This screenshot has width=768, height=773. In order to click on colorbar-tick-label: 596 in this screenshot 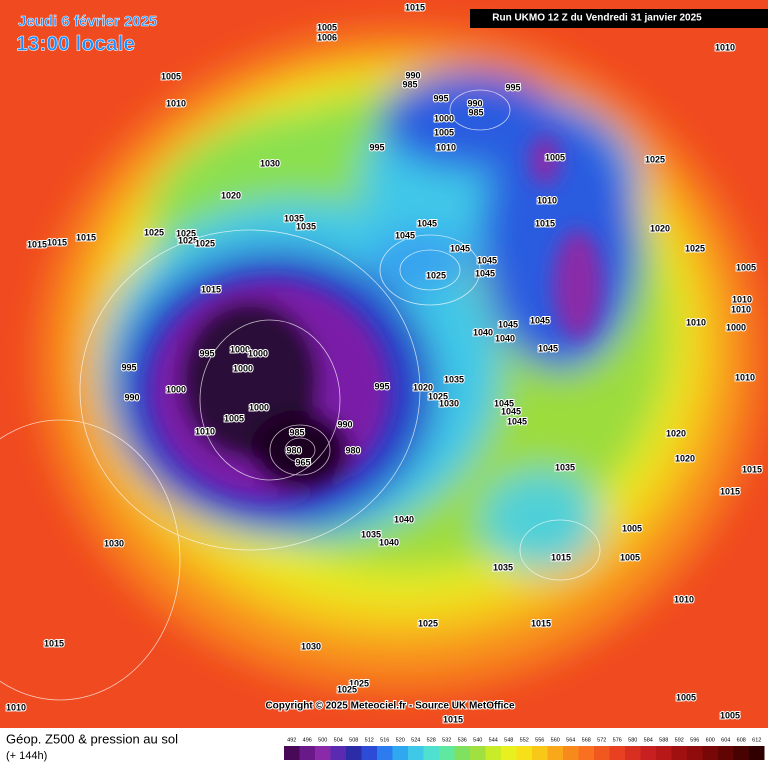, I will do `click(694, 740)`.